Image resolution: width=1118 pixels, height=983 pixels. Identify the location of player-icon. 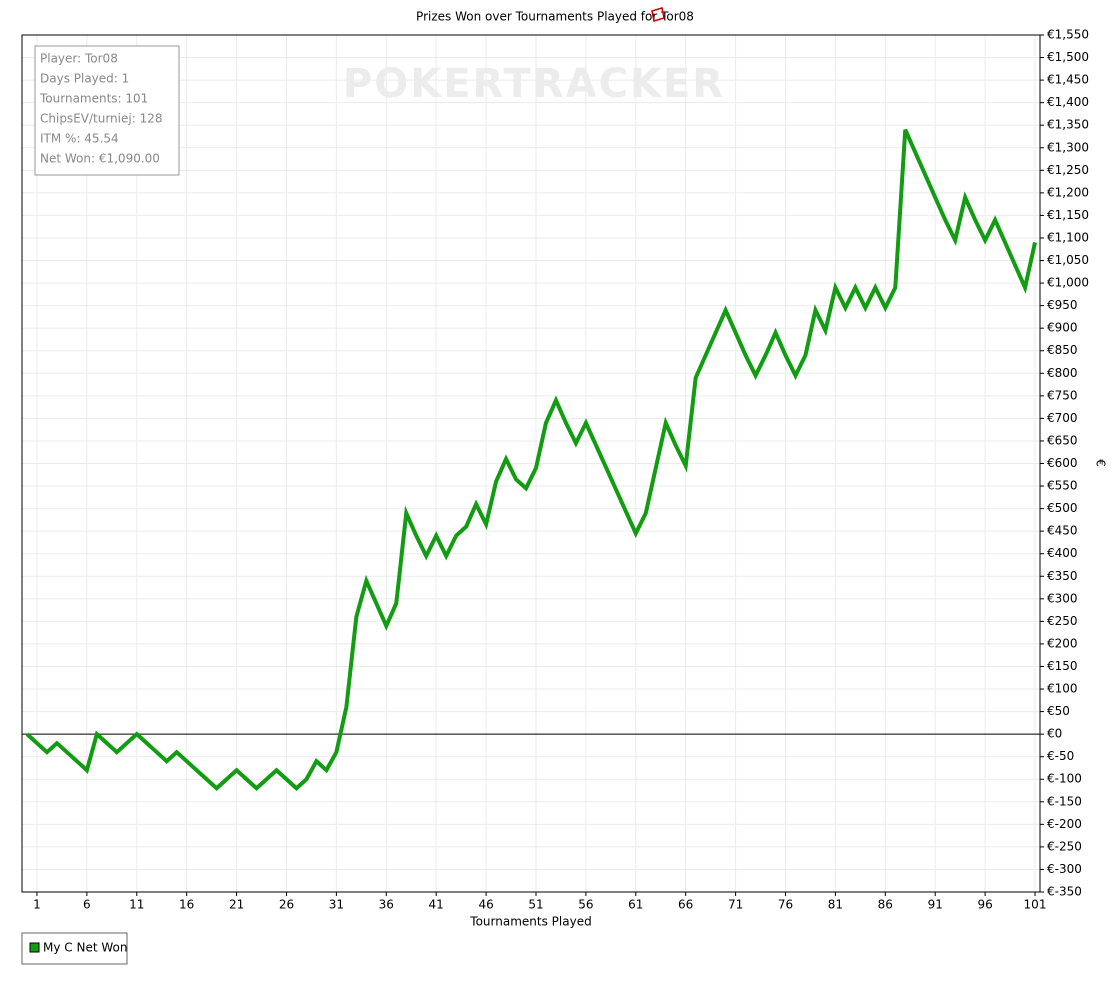
(658, 14).